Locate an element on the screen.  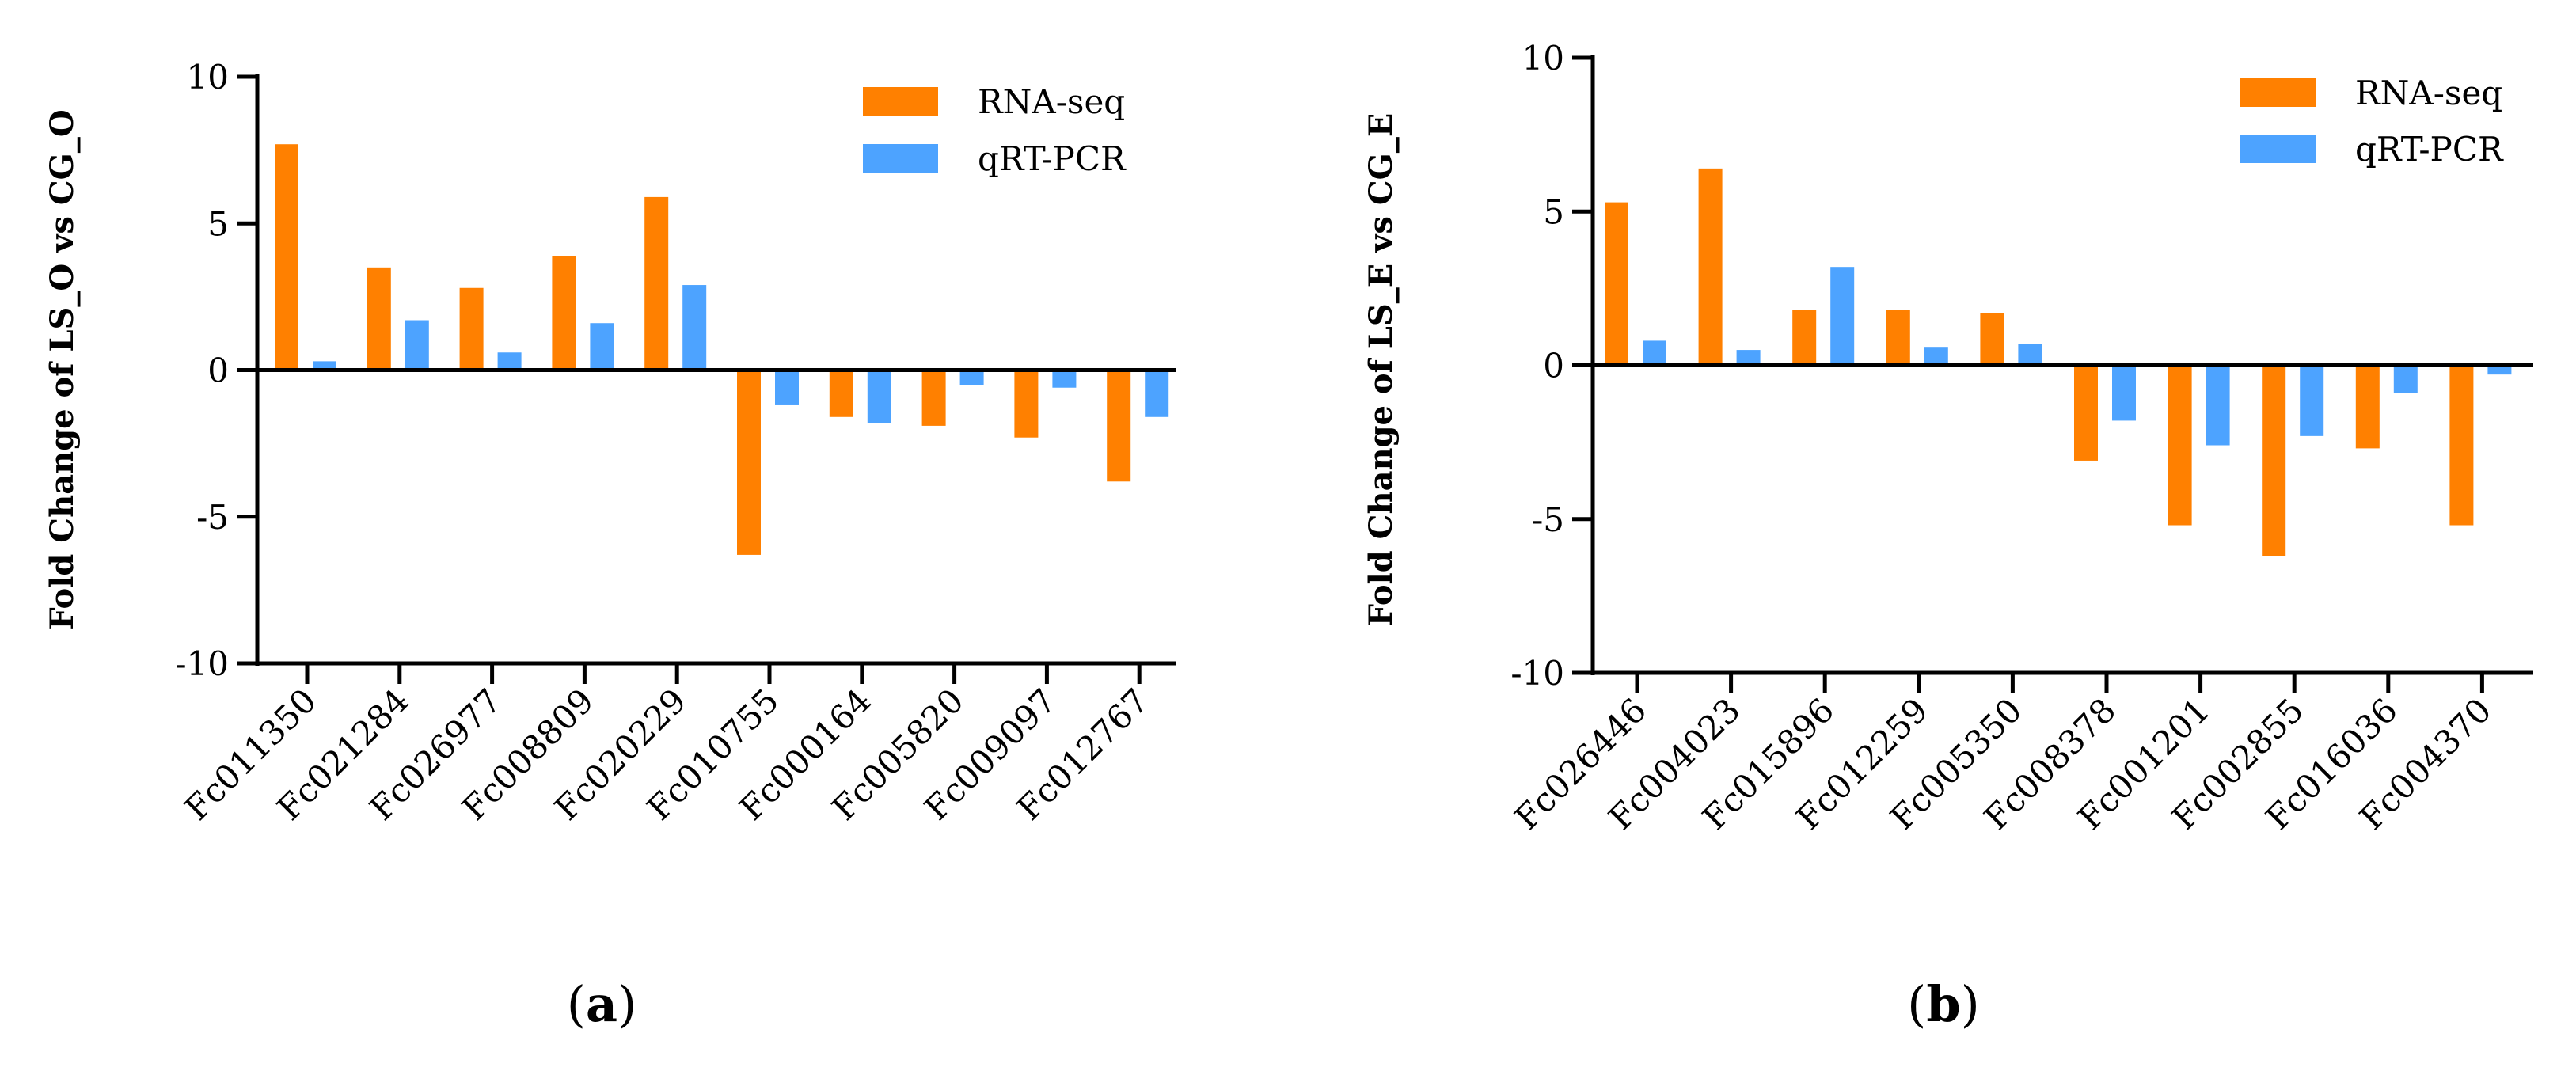
panel-label-letter: a is located at coordinates (602, 1004).